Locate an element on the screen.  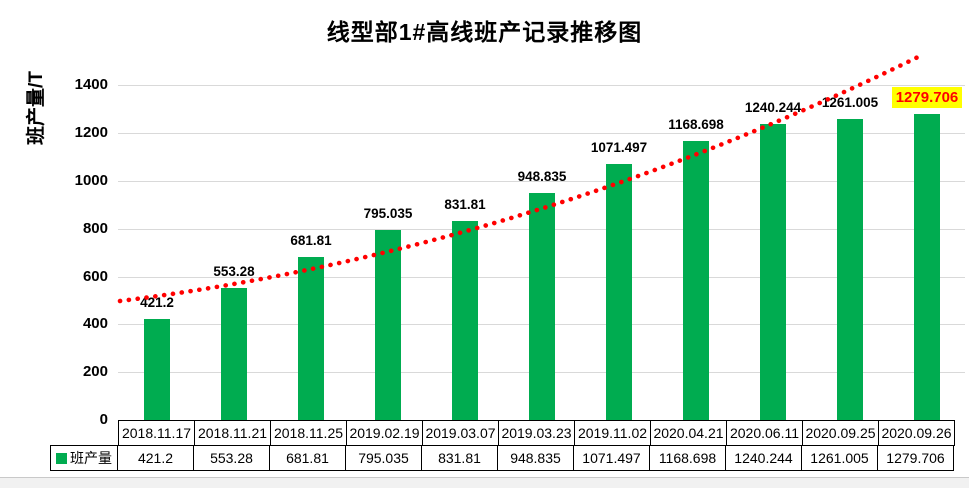
bar-value-label: 553.28 is located at coordinates (234, 272).